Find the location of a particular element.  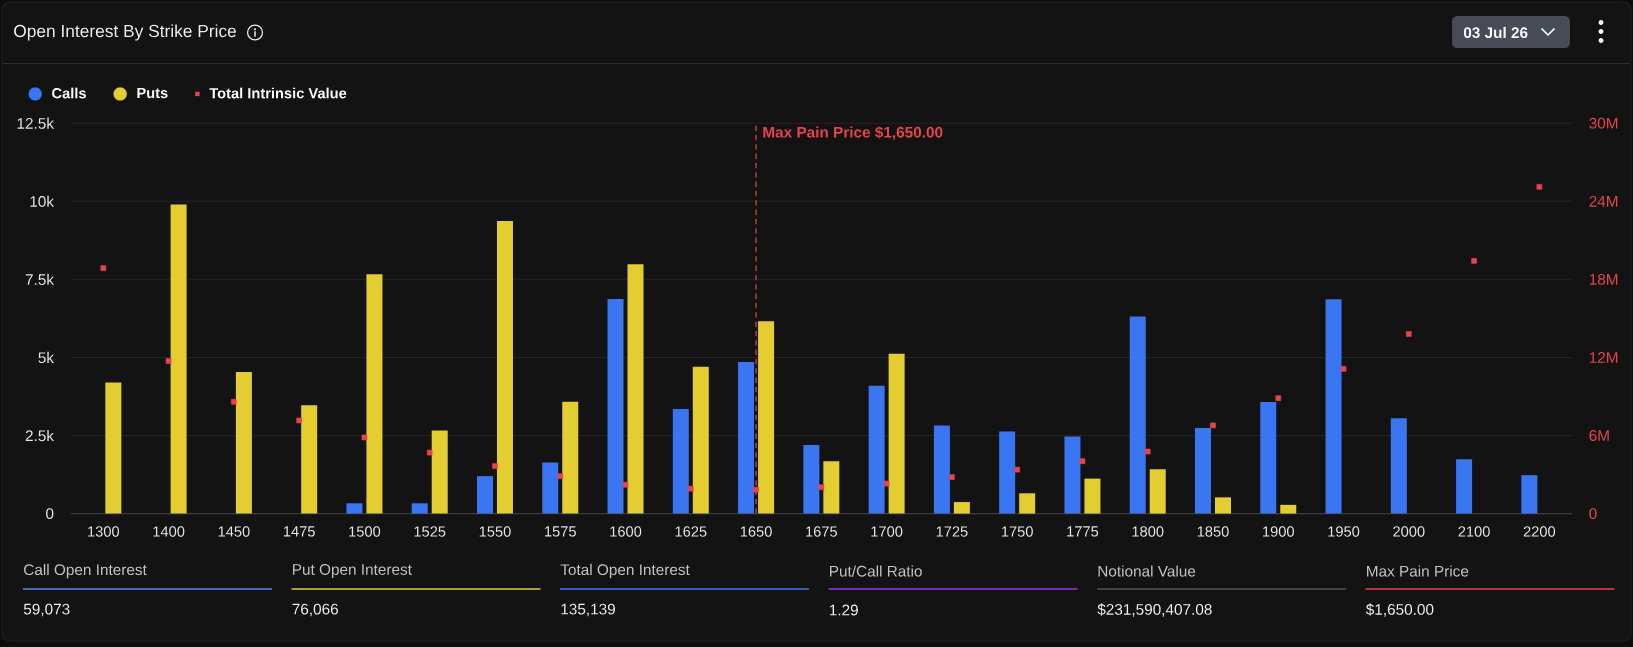

y-tick-label: 10k is located at coordinates (42, 201).